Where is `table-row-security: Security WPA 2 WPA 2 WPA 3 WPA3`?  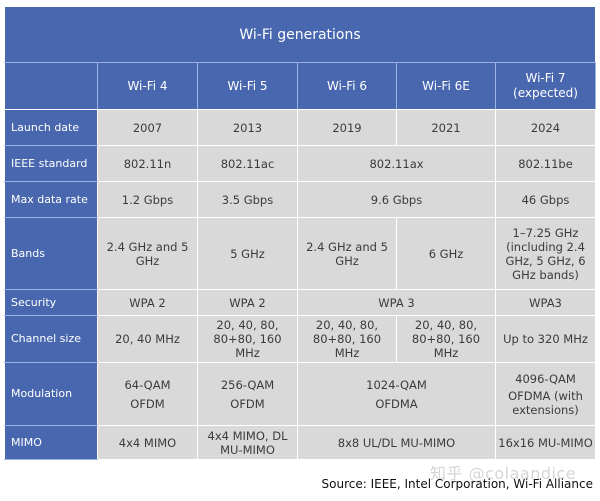
table-row-security: Security WPA 2 WPA 2 WPA 3 WPA3 is located at coordinates (300, 302).